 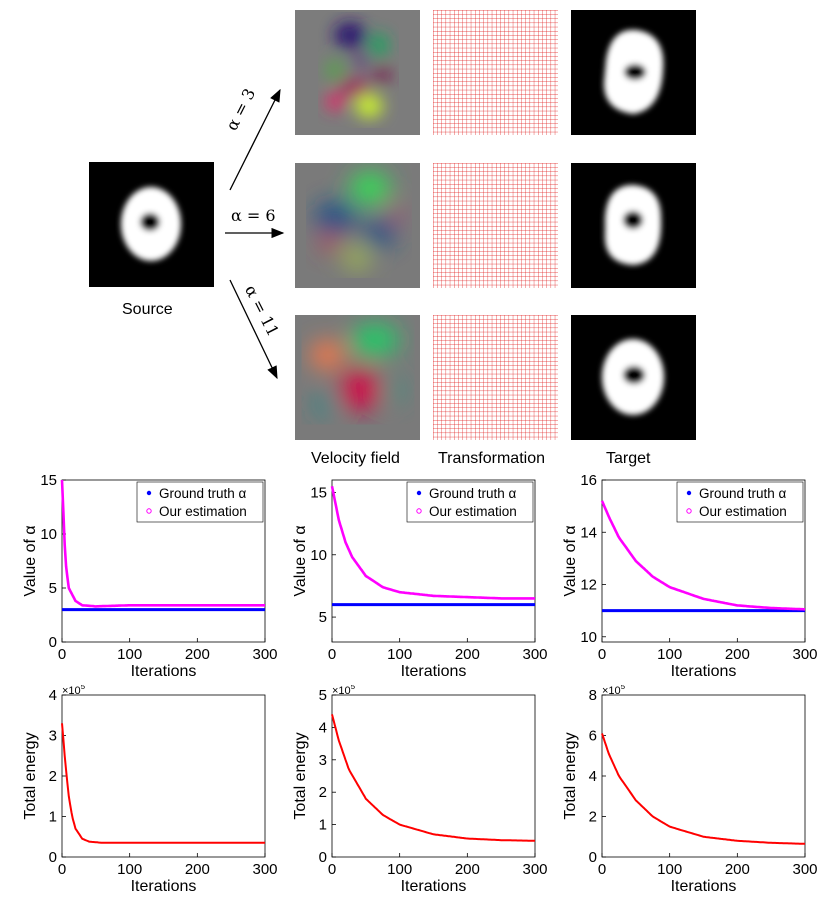 What do you see at coordinates (147, 309) in the screenshot?
I see `source-label: Source` at bounding box center [147, 309].